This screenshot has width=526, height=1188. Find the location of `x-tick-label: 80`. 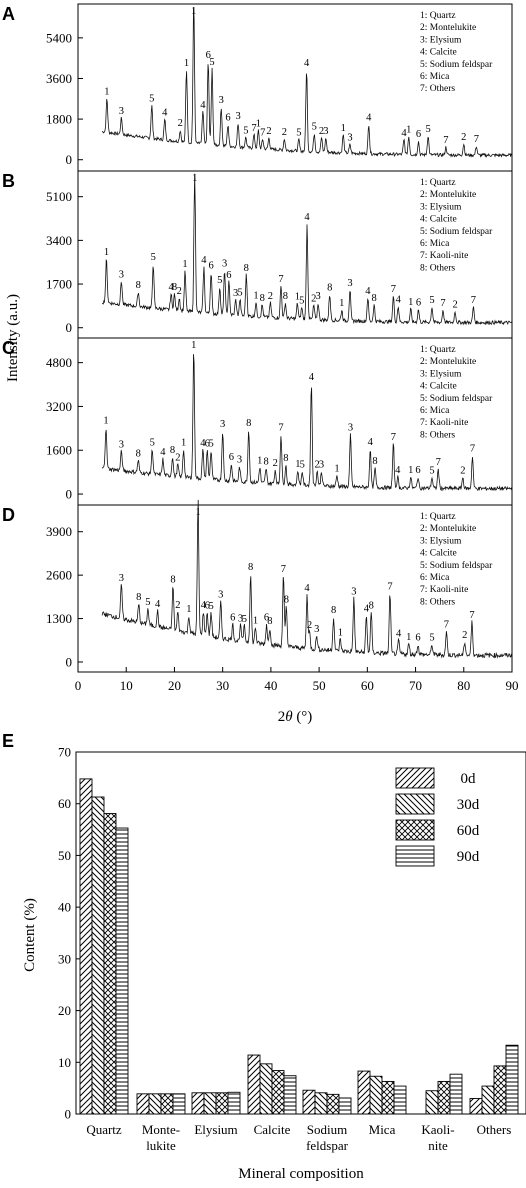

x-tick-label: 80 is located at coordinates (463, 685).